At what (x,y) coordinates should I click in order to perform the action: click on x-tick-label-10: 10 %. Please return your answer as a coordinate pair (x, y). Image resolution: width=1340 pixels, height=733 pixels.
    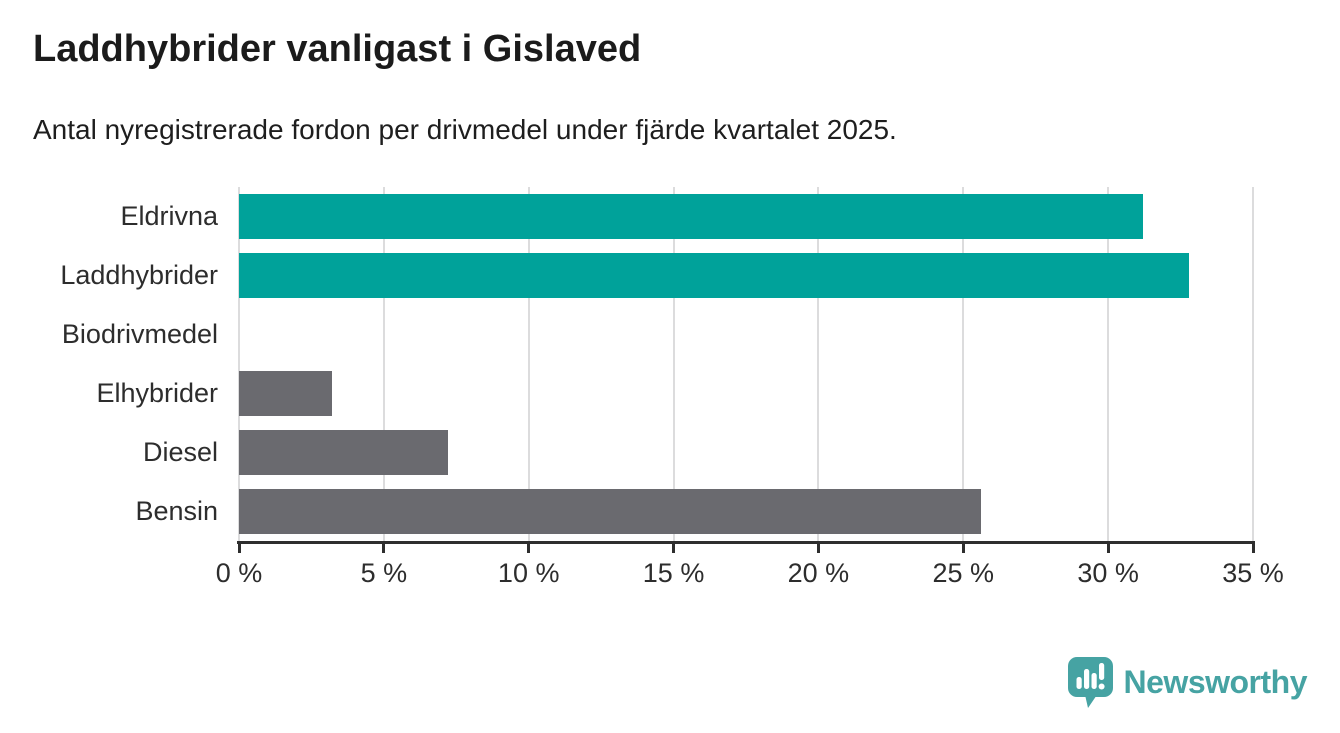
    Looking at the image, I should click on (528, 573).